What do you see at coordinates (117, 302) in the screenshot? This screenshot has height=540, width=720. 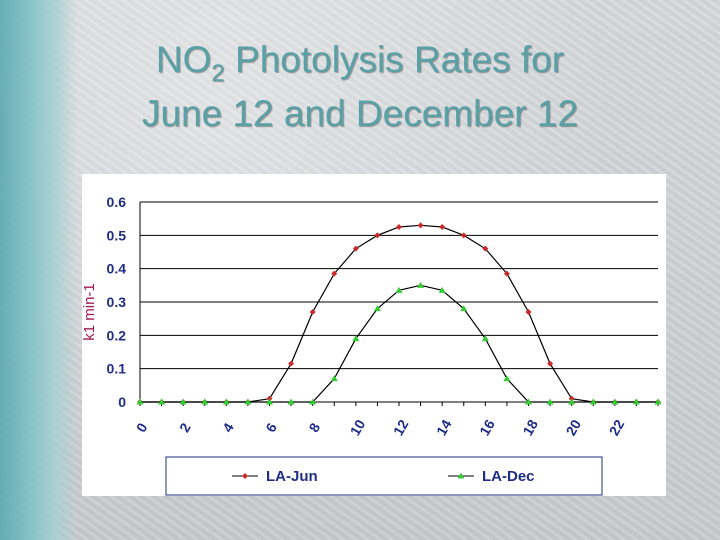 I see `y-tick-label: 0.3` at bounding box center [117, 302].